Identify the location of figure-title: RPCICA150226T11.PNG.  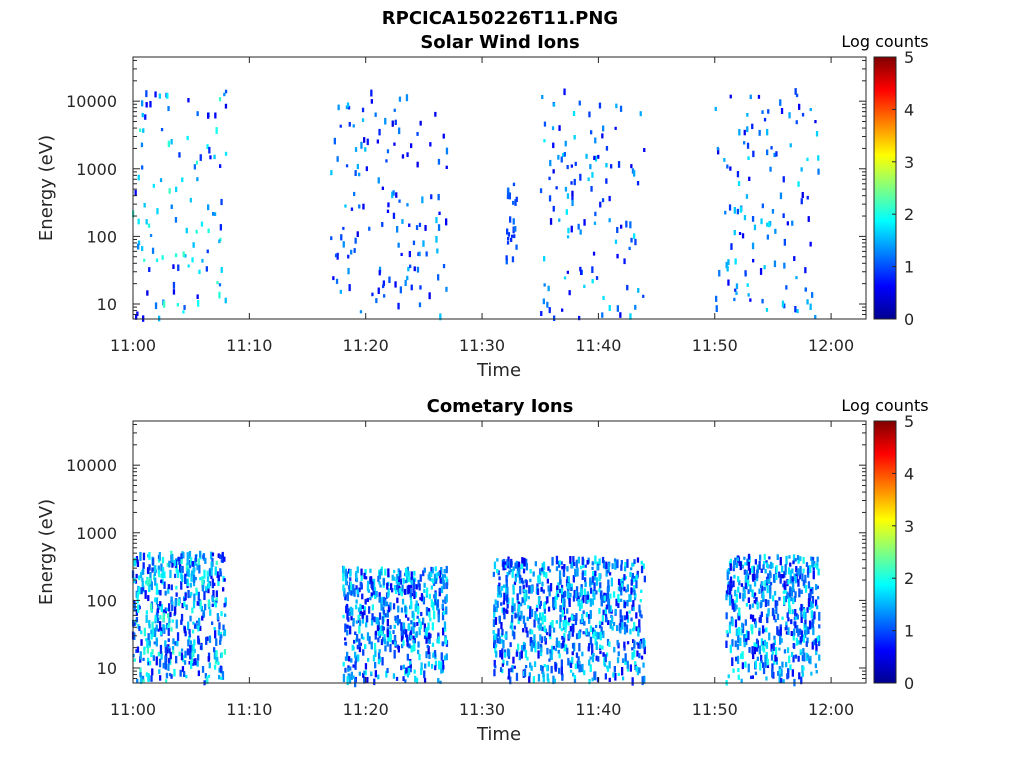
(500, 18).